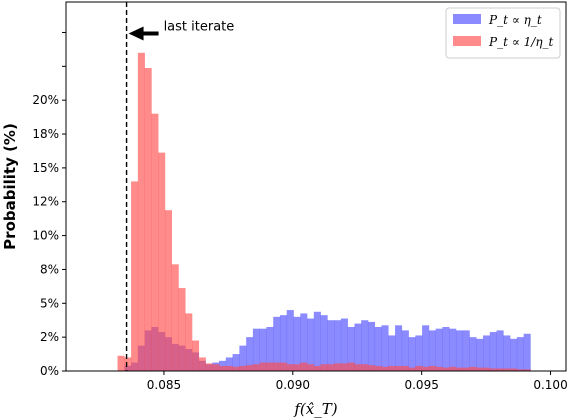  What do you see at coordinates (315, 409) in the screenshot?
I see `x-axis-label: f(x̂_T)` at bounding box center [315, 409].